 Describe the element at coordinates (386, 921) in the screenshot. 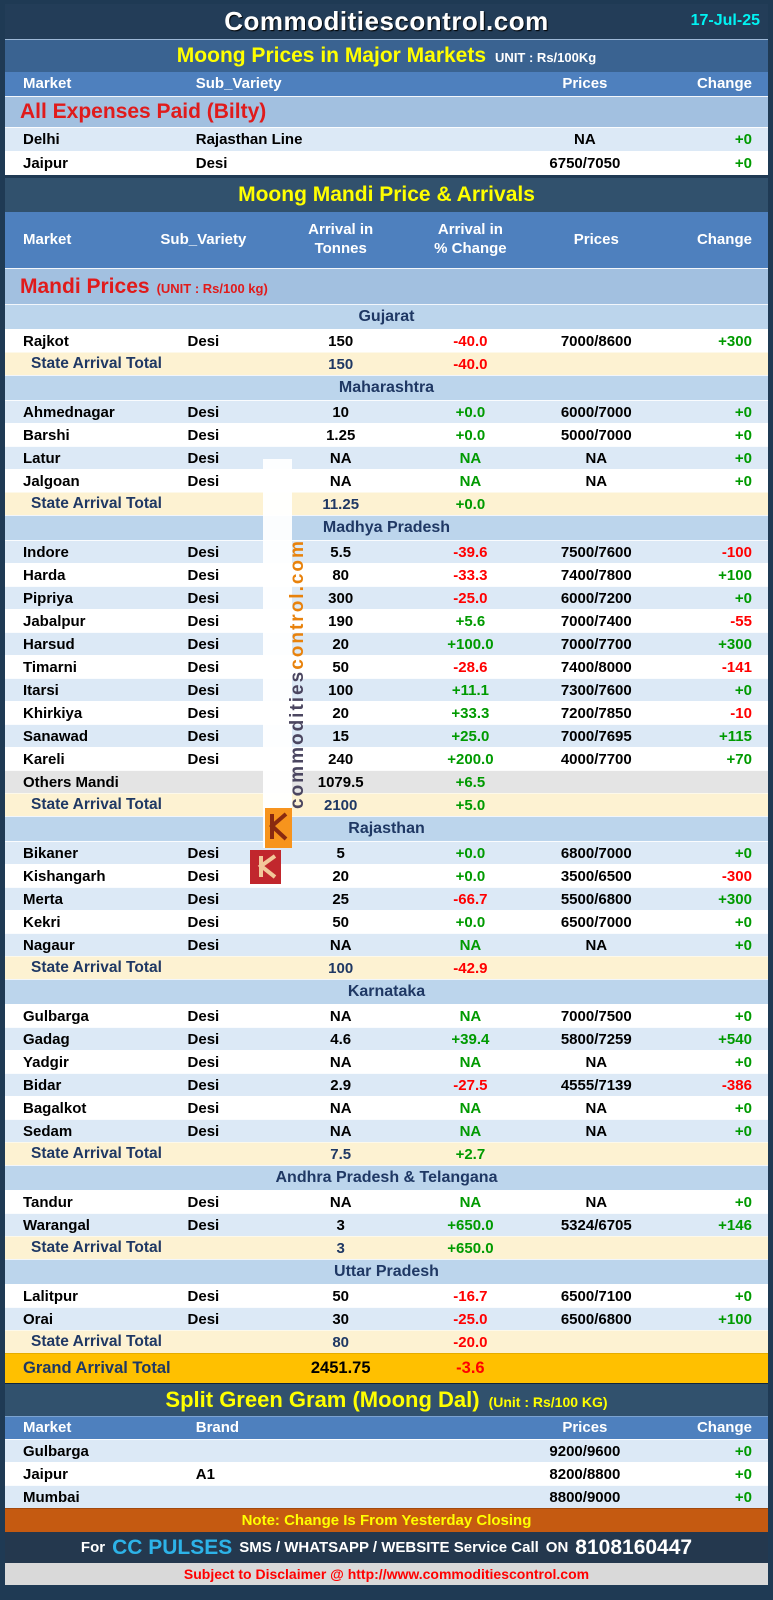

I see `table-row: Kekri Desi 50 +0.0 6500/7000 +0` at that location.